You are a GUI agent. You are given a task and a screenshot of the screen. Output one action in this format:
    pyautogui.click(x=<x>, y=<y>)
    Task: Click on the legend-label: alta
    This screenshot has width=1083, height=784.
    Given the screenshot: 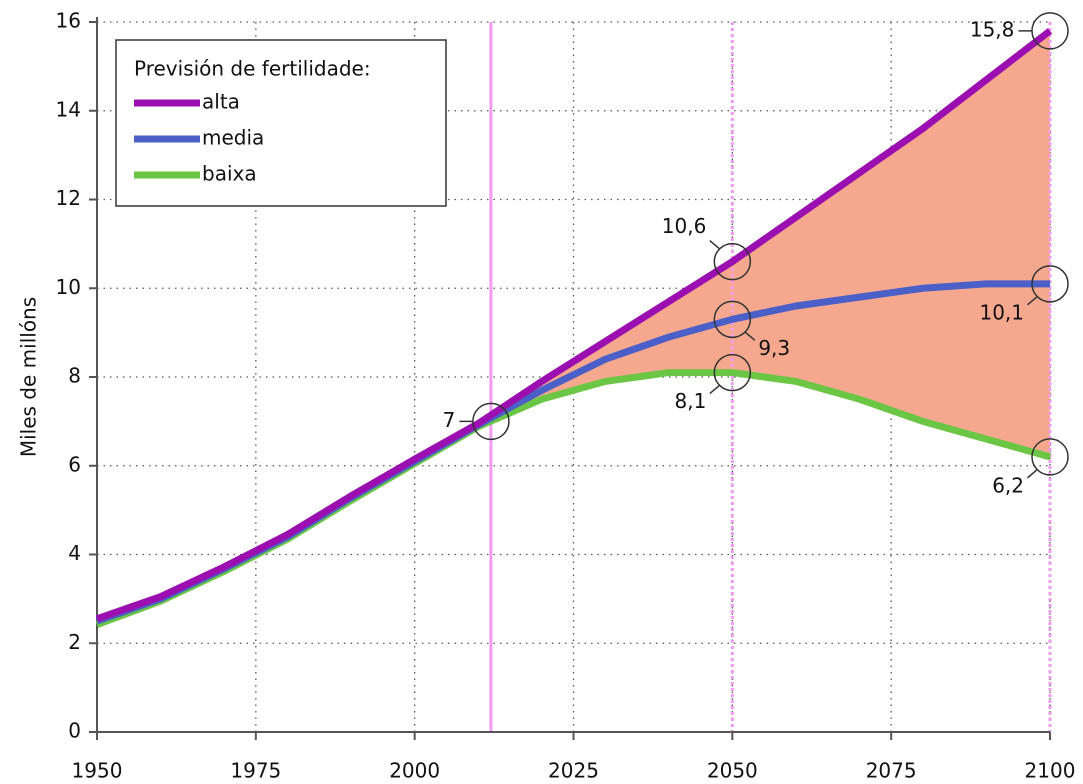 What is the action you would take?
    pyautogui.click(x=221, y=102)
    